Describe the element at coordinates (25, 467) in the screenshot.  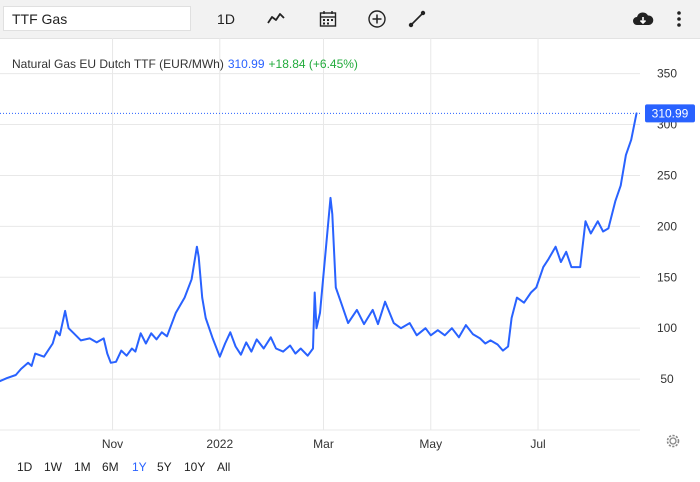
I see `range-button-1d: 1D` at that location.